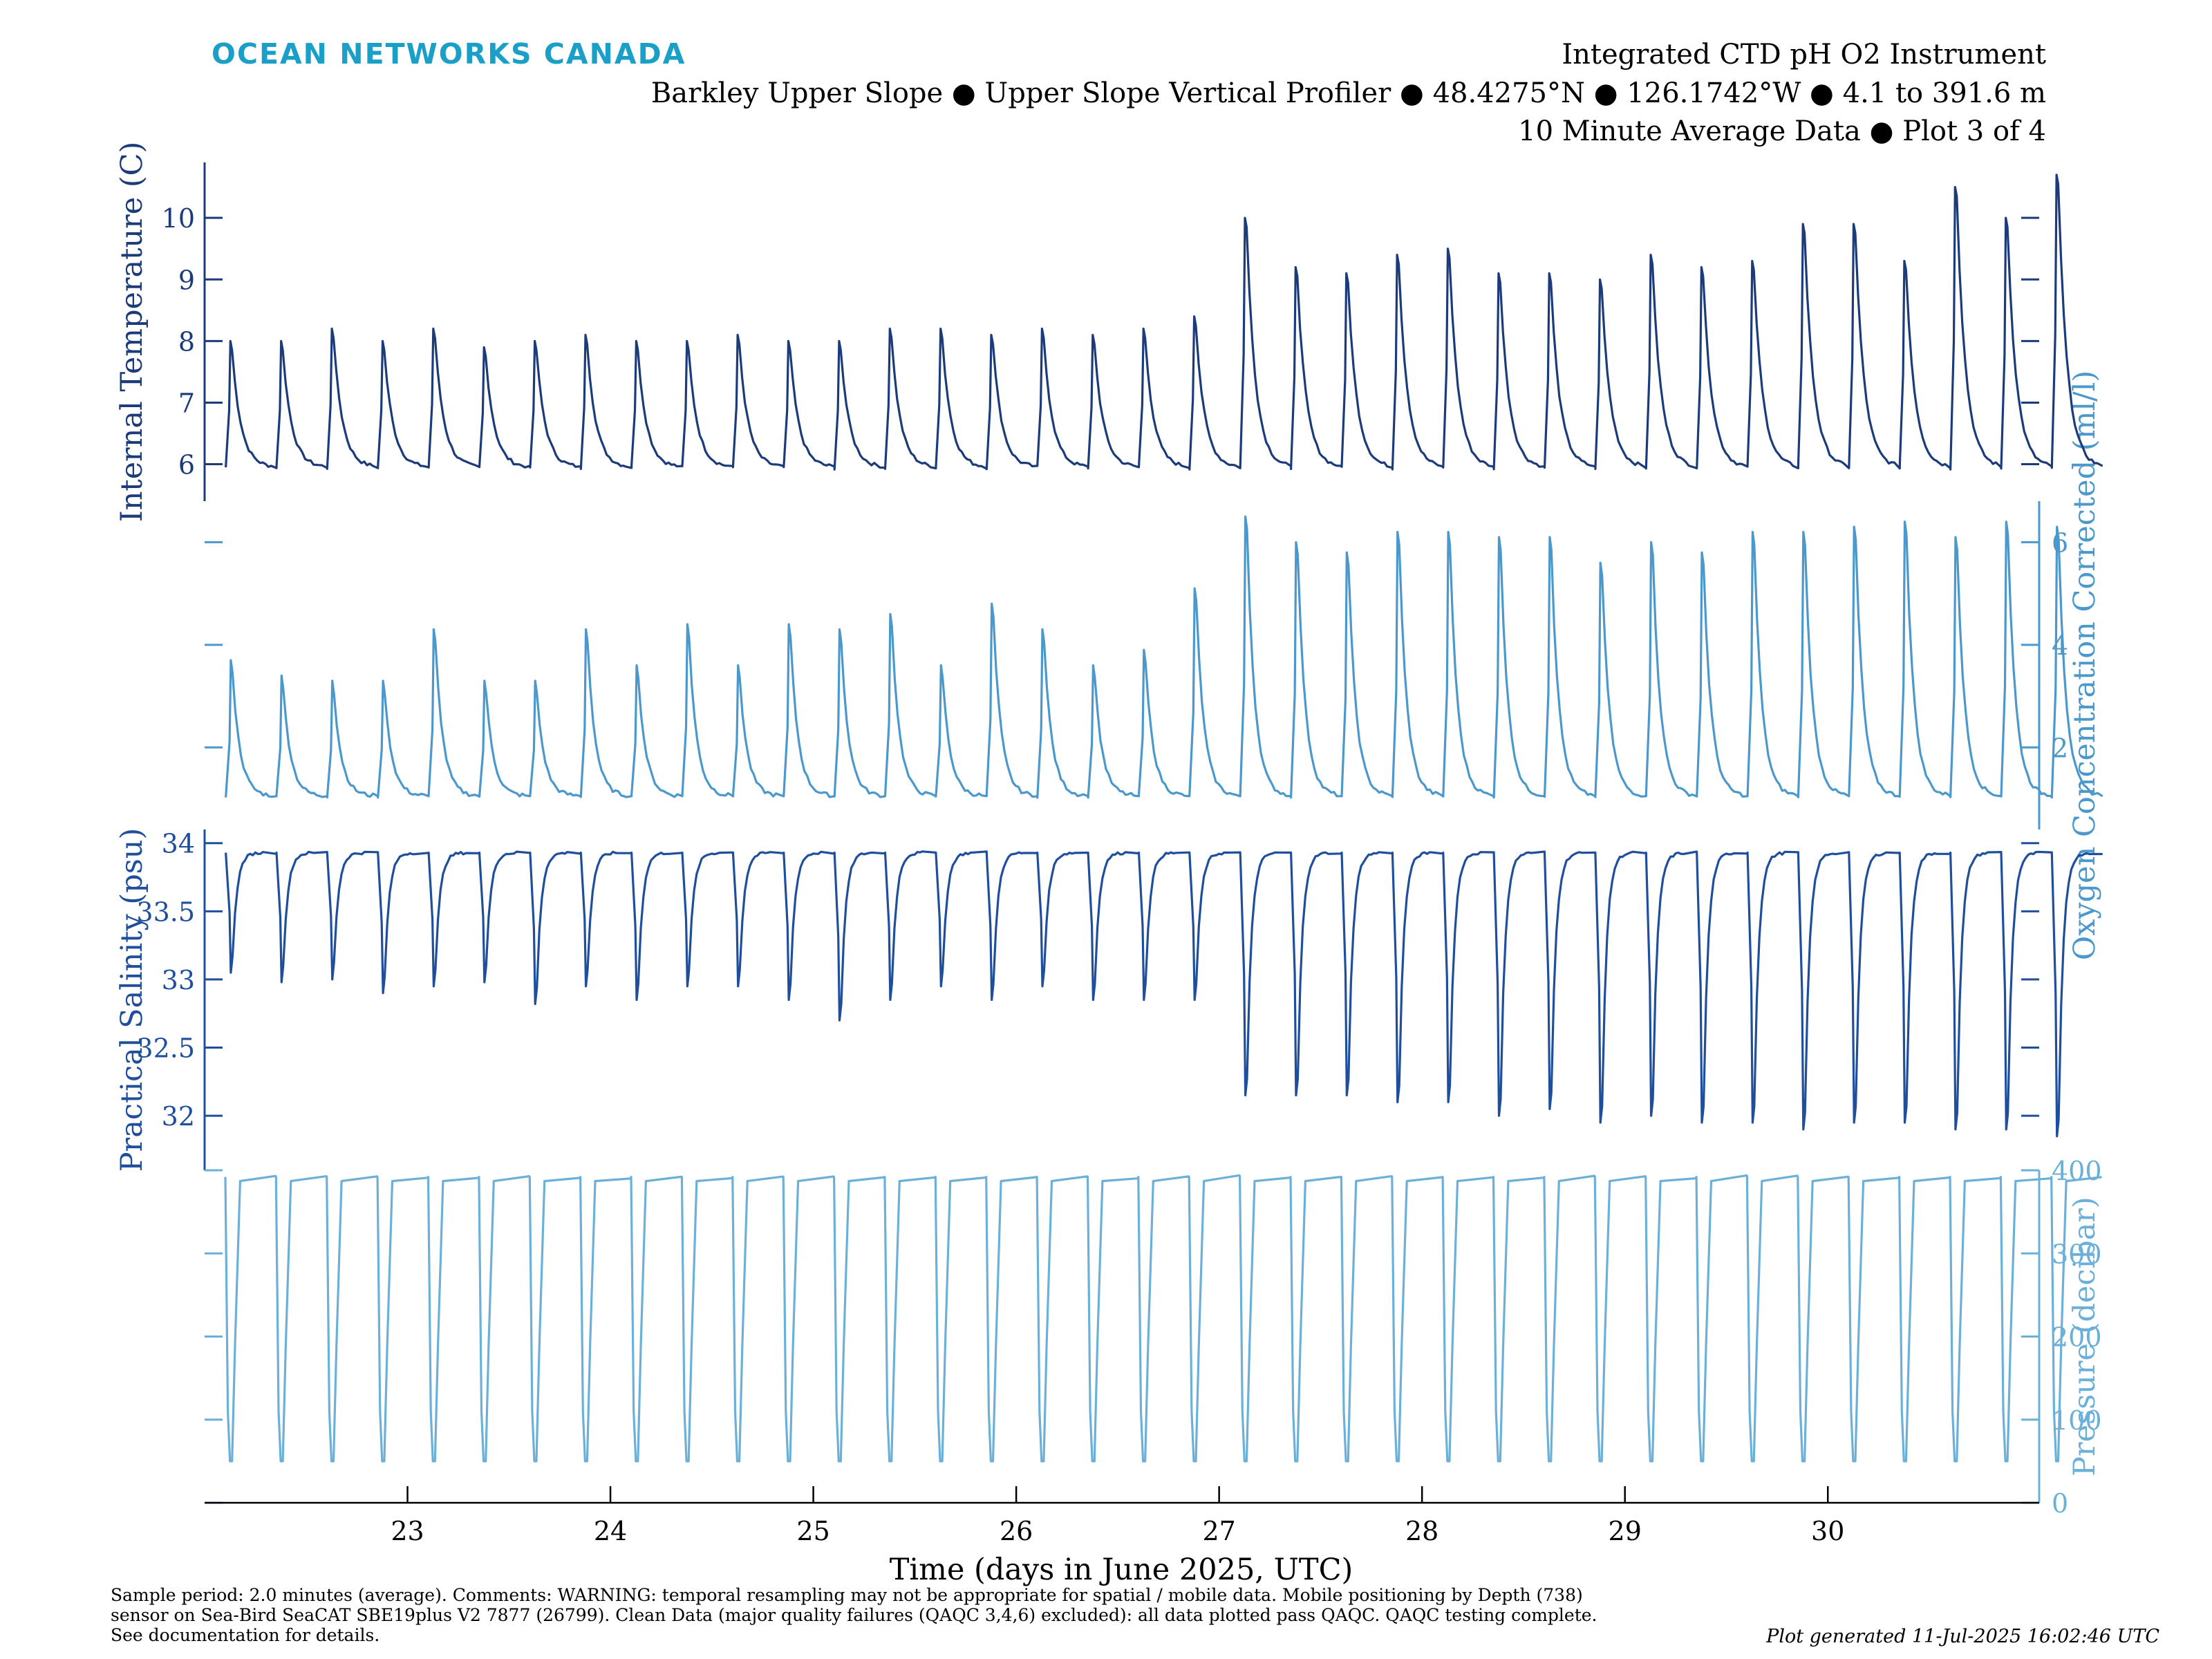 The width and height of the screenshot is (2212, 1659). I want to click on y-tick-label: 33.5, so click(165, 912).